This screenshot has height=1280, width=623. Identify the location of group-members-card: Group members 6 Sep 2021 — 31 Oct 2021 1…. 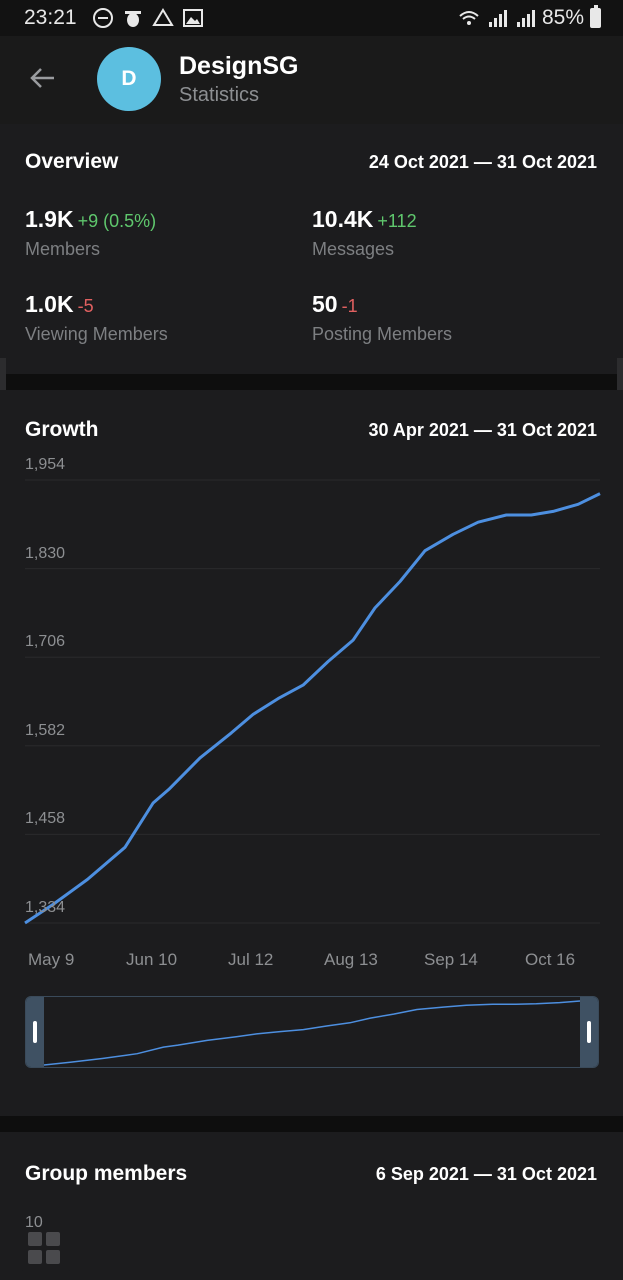
(311, 1206).